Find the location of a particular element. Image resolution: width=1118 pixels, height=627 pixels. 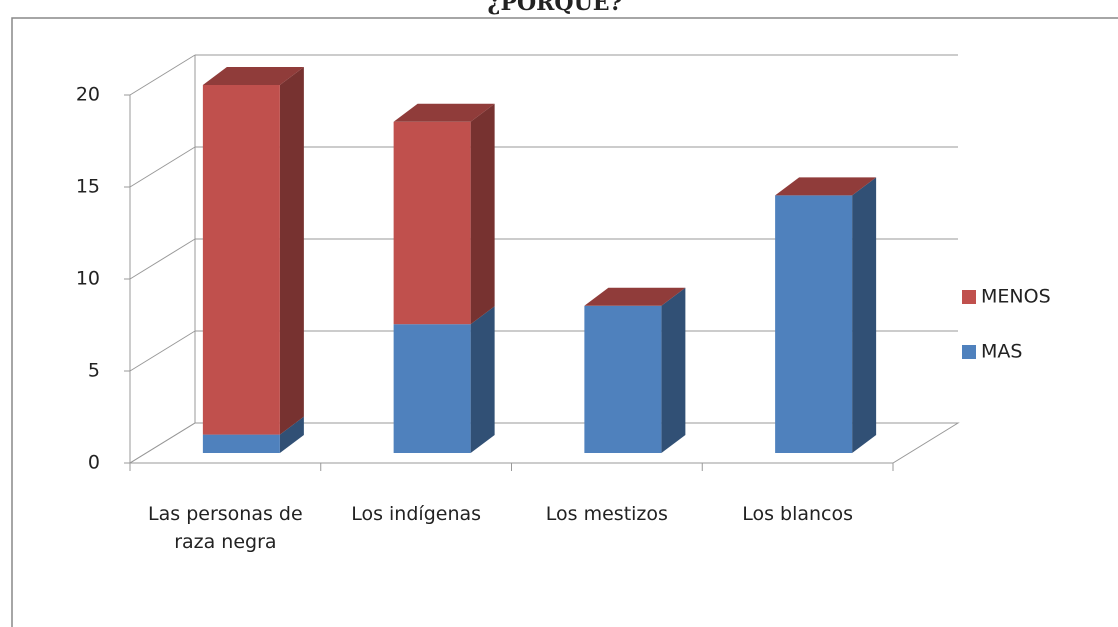

y-tick-label: 5 is located at coordinates (94, 371).